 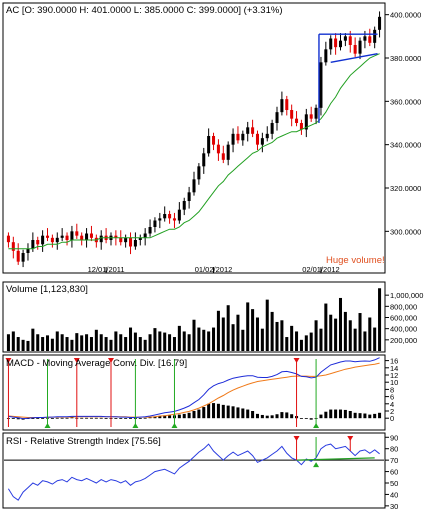 What do you see at coordinates (392, 389) in the screenshot?
I see `macd-y-tick-label: 8` at bounding box center [392, 389].